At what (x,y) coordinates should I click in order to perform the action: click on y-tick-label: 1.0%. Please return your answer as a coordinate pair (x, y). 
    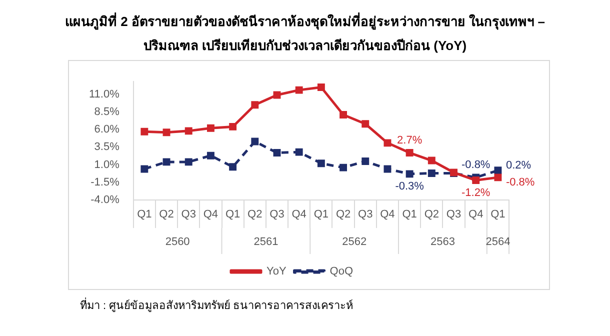
    Looking at the image, I should click on (107, 164).